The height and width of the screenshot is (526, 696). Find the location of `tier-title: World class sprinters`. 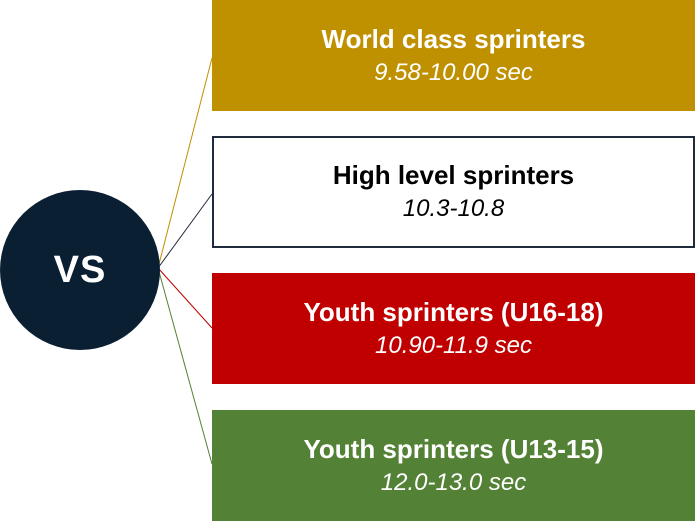

tier-title: World class sprinters is located at coordinates (453, 38).